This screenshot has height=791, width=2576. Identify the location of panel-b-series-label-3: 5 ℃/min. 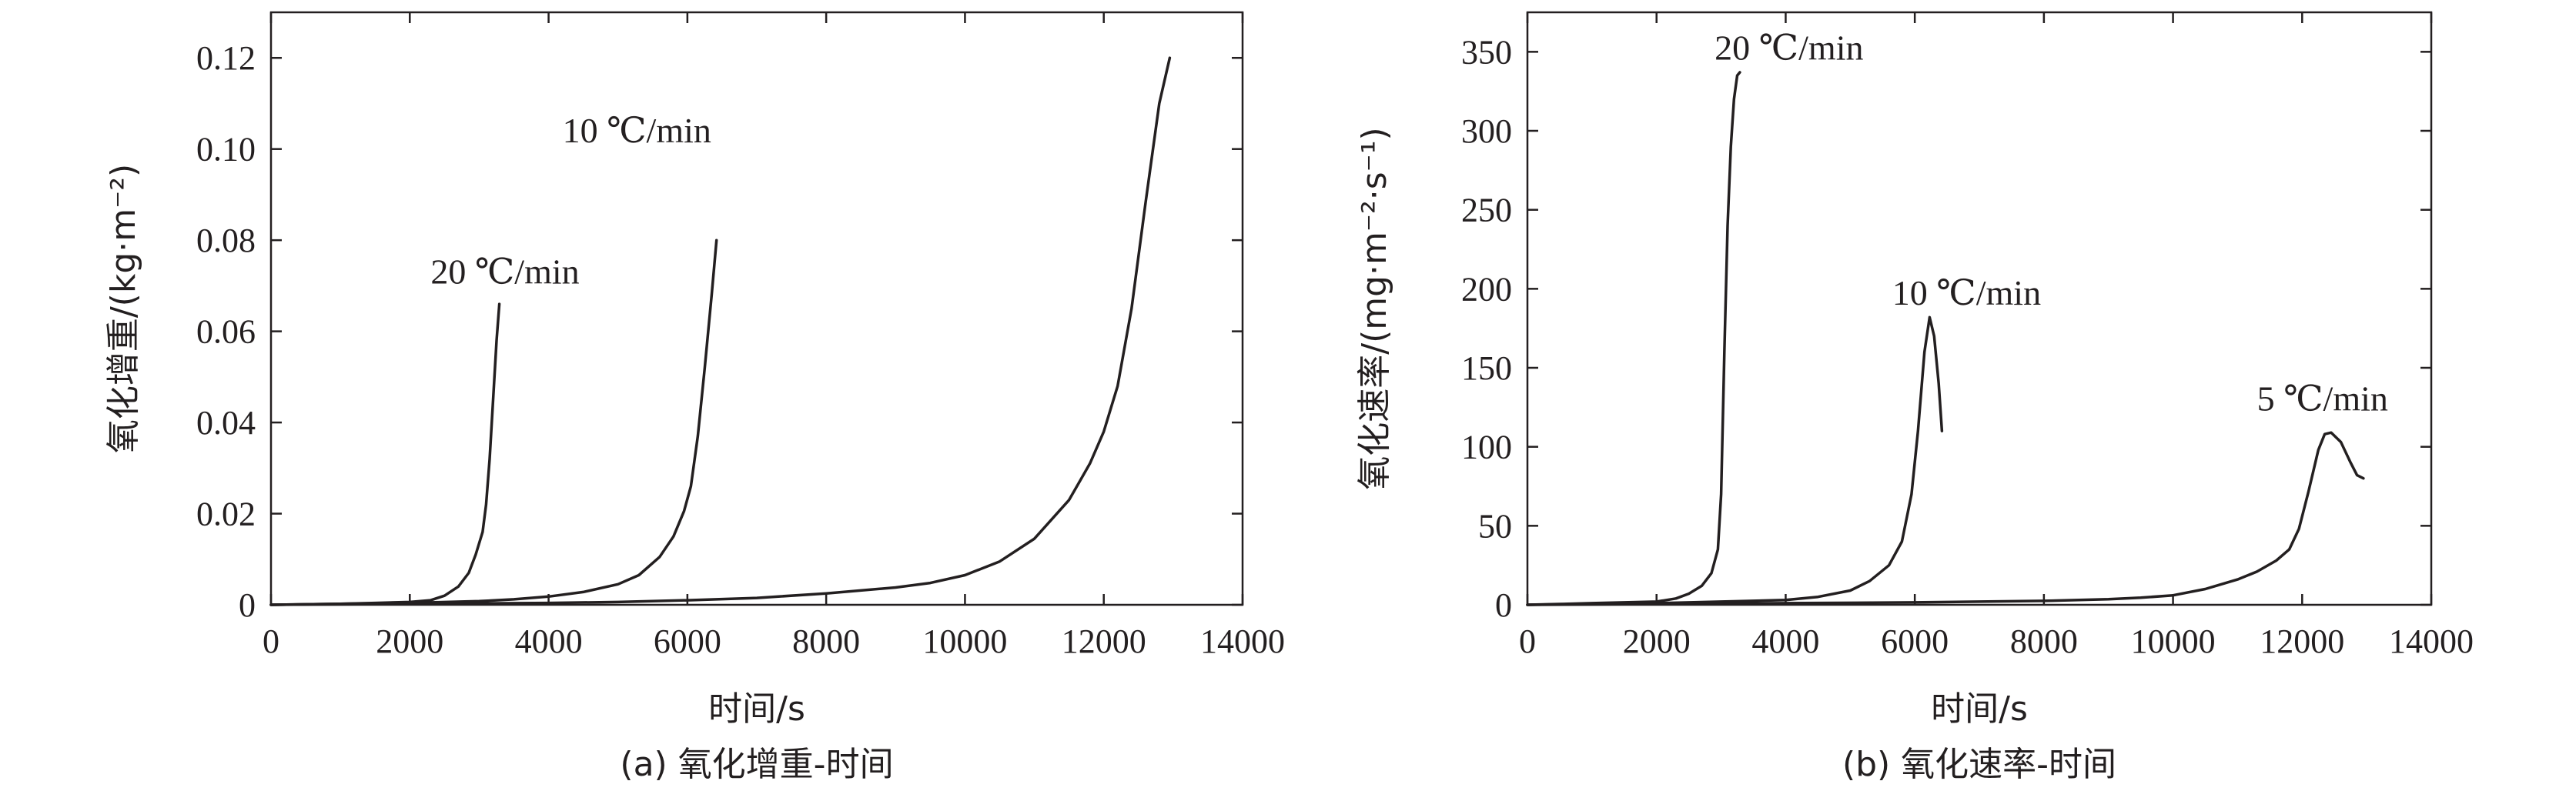
(2322, 399).